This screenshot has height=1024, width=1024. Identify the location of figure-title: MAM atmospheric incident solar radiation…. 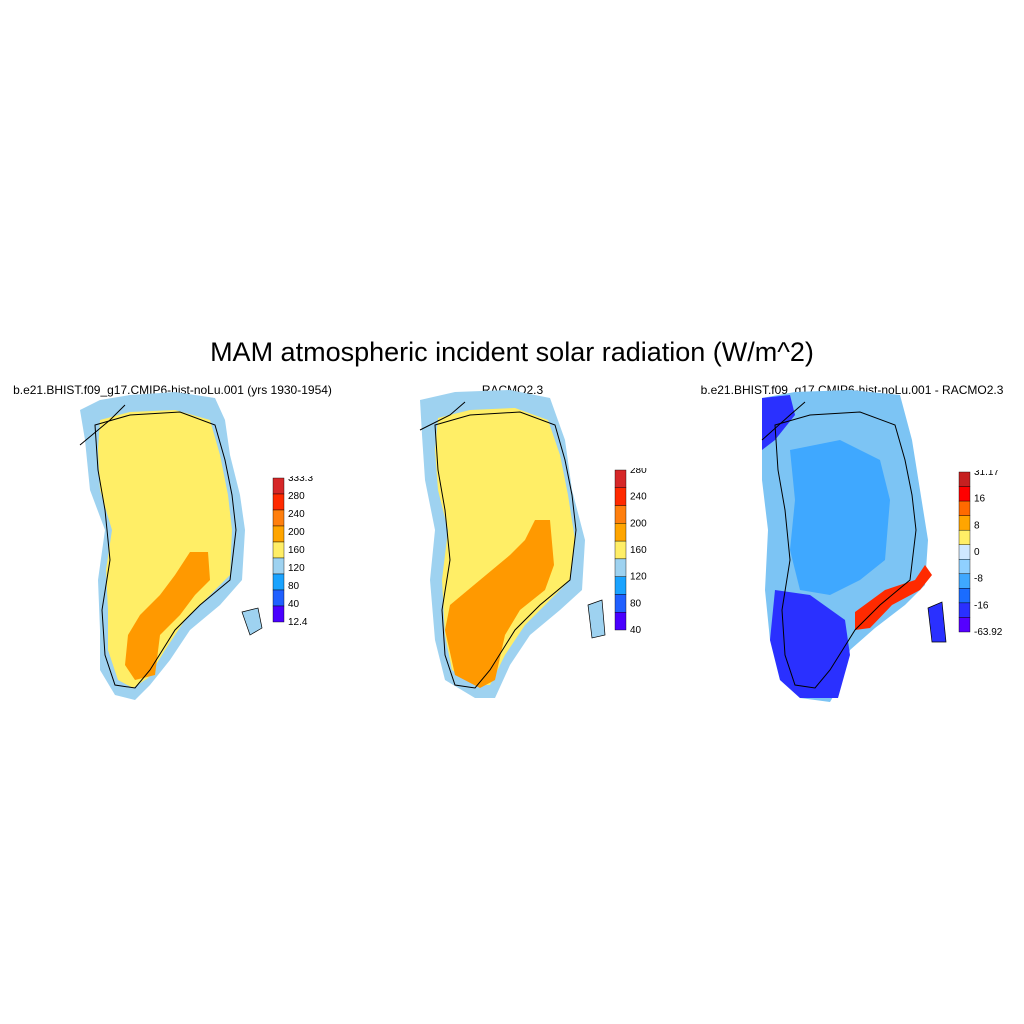
(512, 352).